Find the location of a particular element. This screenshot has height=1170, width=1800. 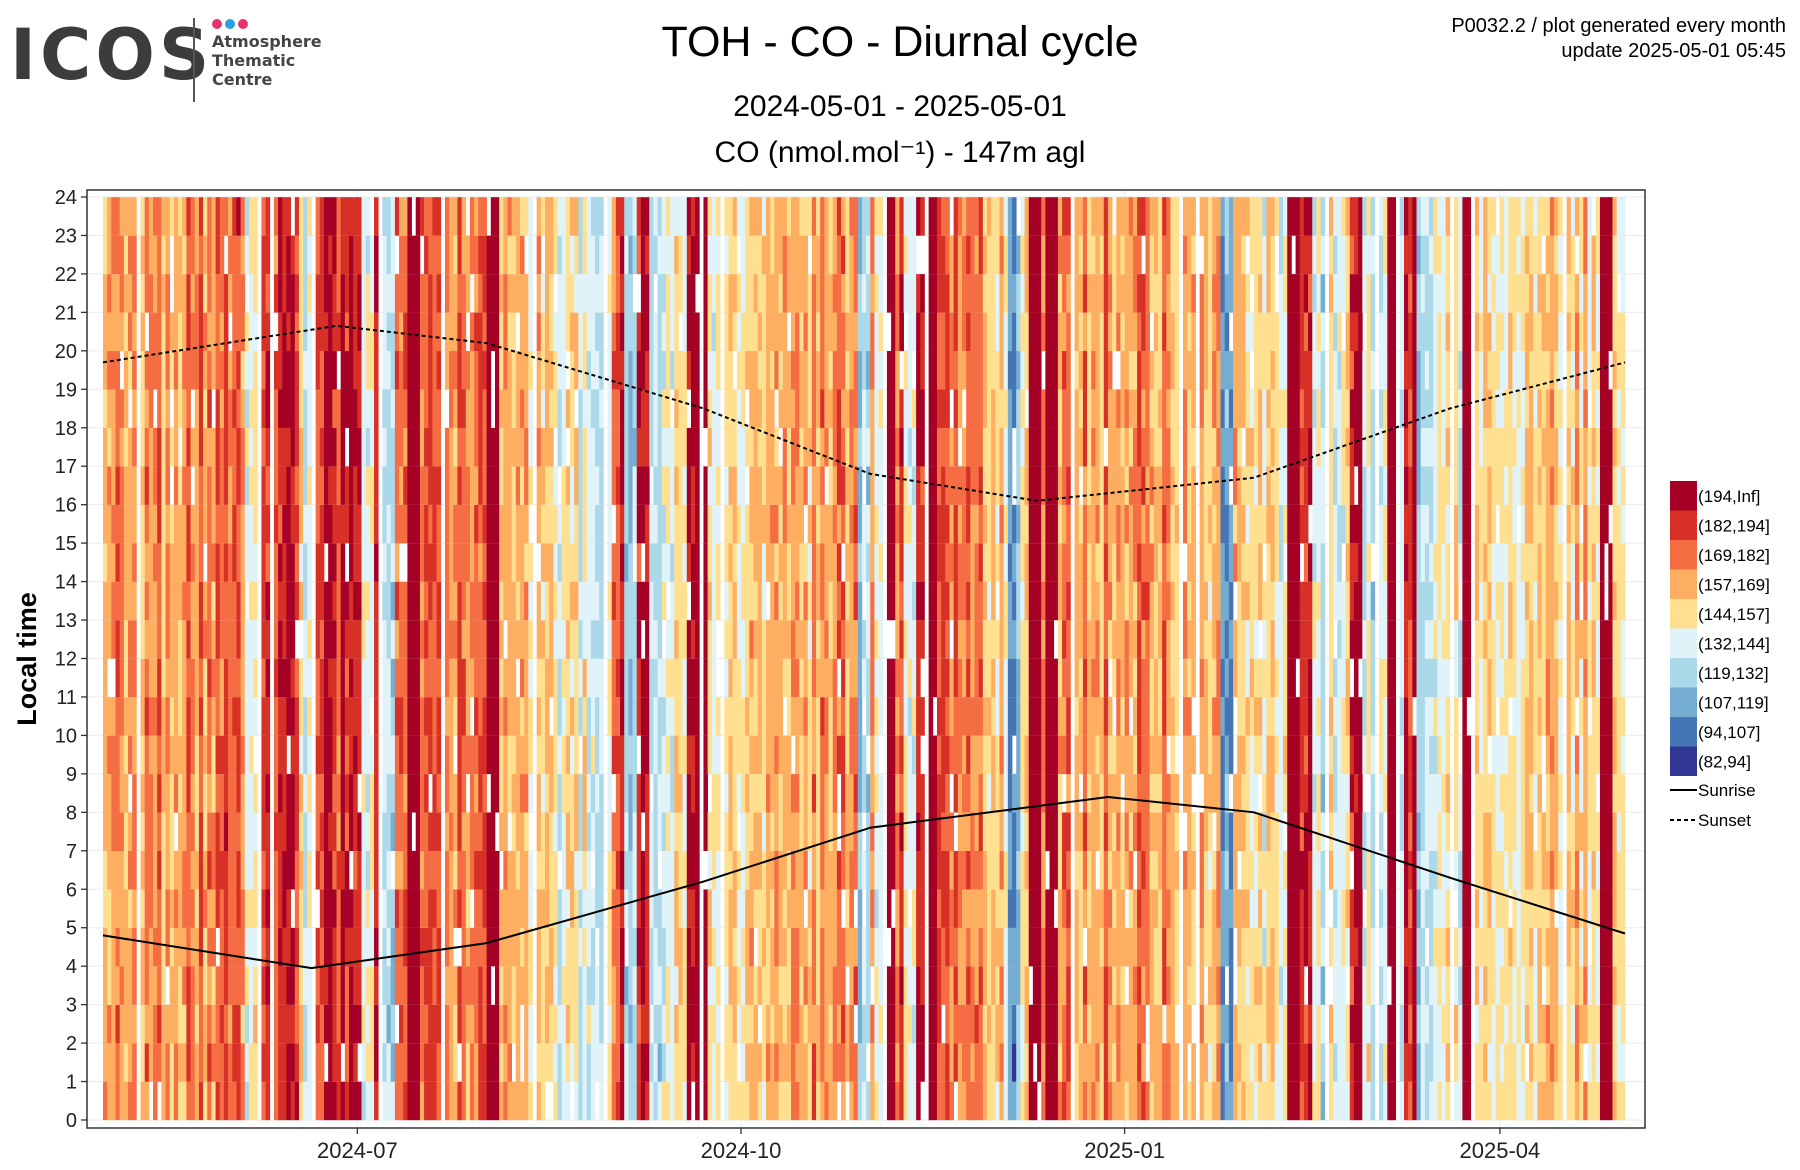

update-time: update 2025-05-01 05:45 is located at coordinates (1673, 51).